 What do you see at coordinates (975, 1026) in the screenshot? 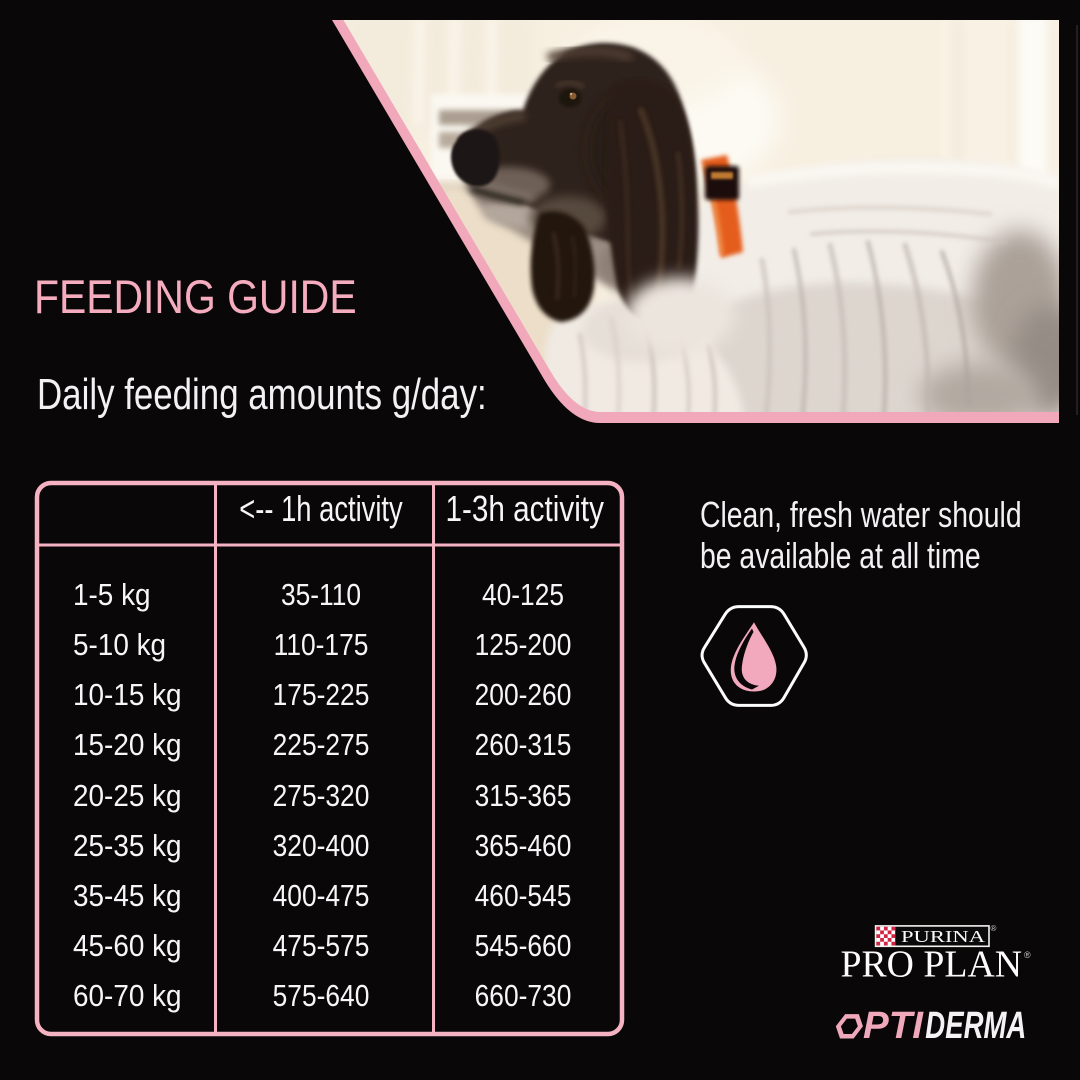
I see `svg-text: DERMA` at bounding box center [975, 1026].